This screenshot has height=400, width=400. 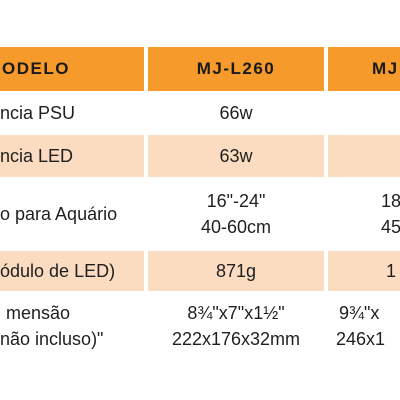 I want to click on row-aquarium-mj-l260: 16"-24" 40-60cm, so click(x=236, y=214).